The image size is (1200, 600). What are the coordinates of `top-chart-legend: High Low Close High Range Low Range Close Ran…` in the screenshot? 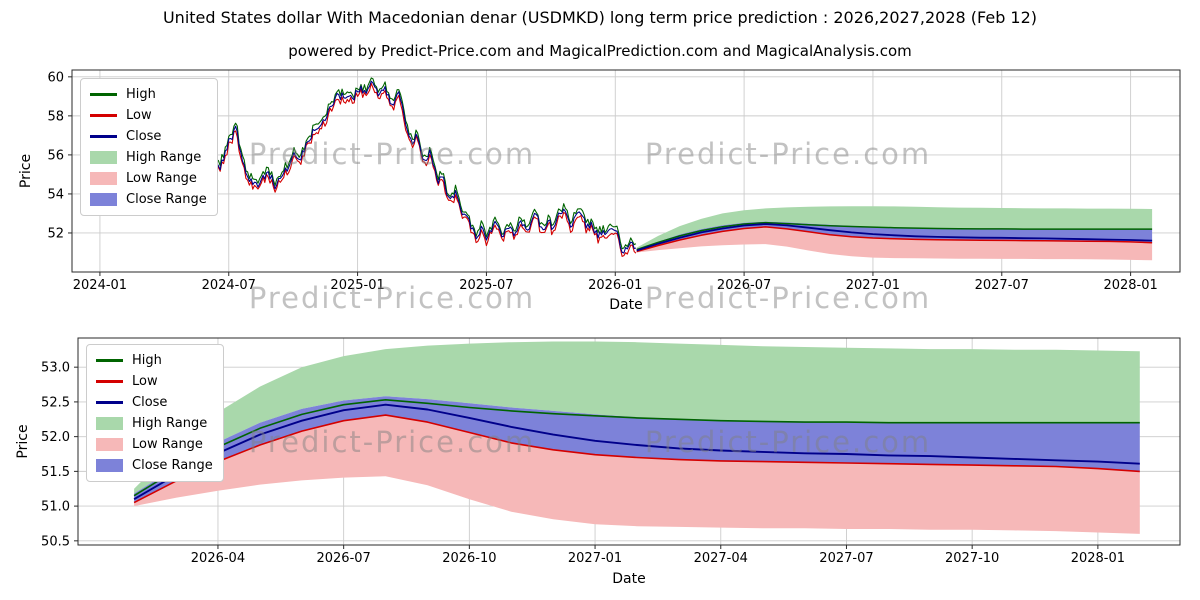 It's located at (149, 147).